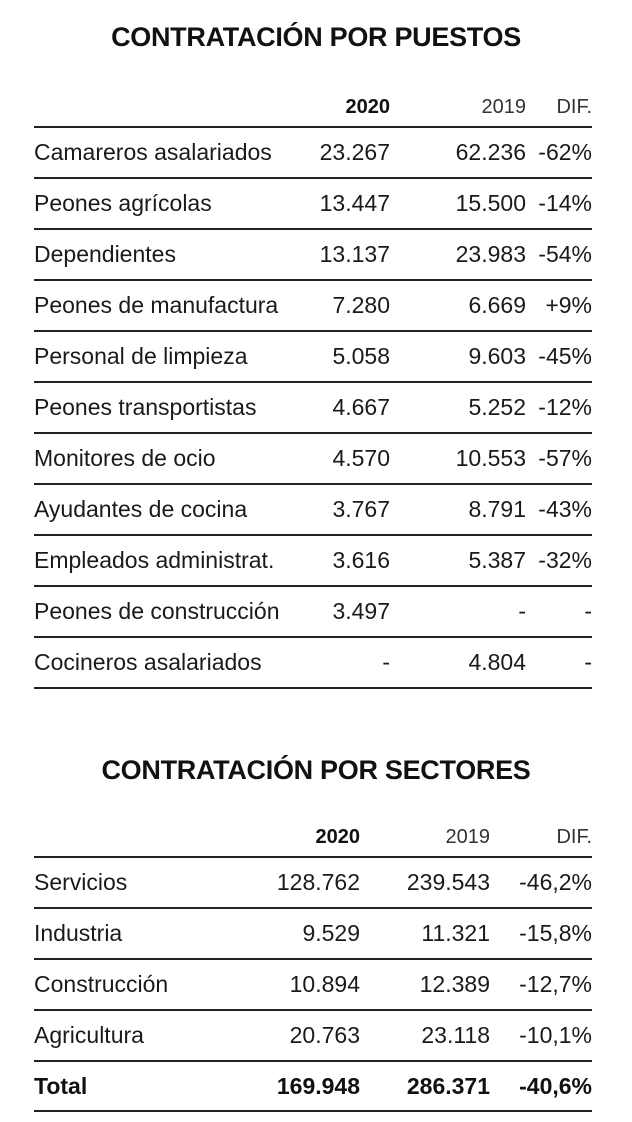 This screenshot has height=1122, width=632. I want to click on row-2020: 169.948, so click(318, 1086).